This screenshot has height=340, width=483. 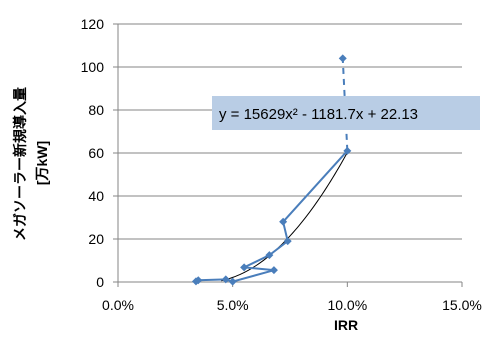 I want to click on x-tick-label: 15.0%, so click(x=462, y=305).